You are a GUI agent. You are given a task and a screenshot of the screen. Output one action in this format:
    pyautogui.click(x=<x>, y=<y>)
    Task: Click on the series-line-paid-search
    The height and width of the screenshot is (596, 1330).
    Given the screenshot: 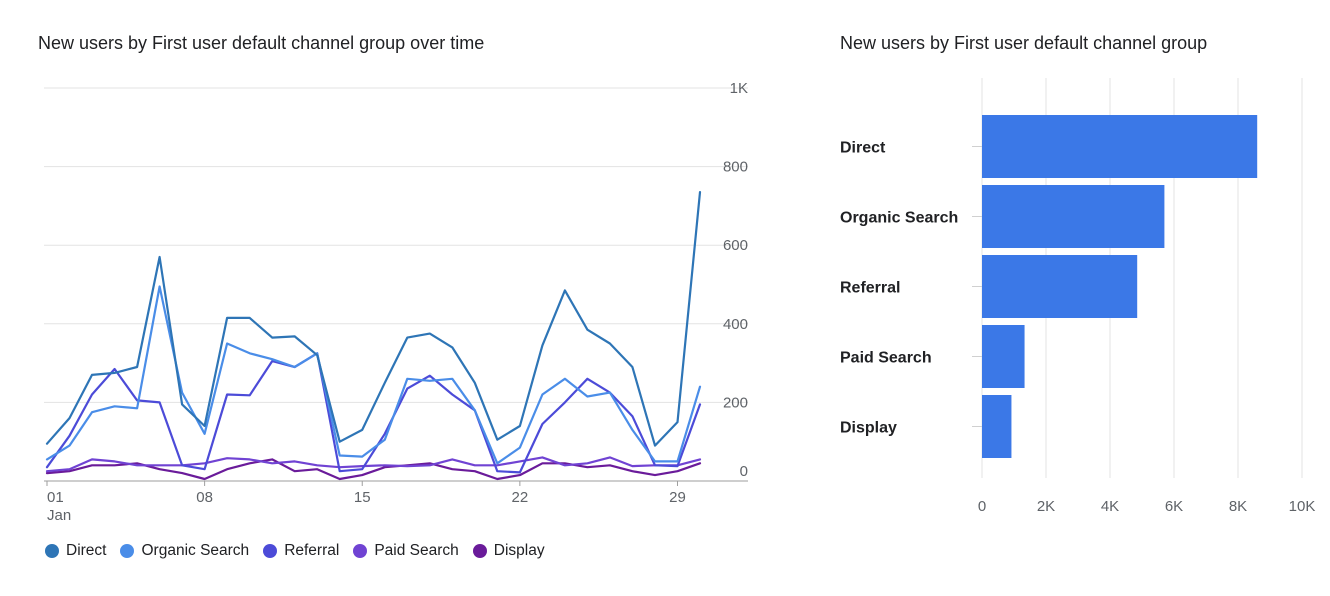 What is the action you would take?
    pyautogui.click(x=373, y=464)
    